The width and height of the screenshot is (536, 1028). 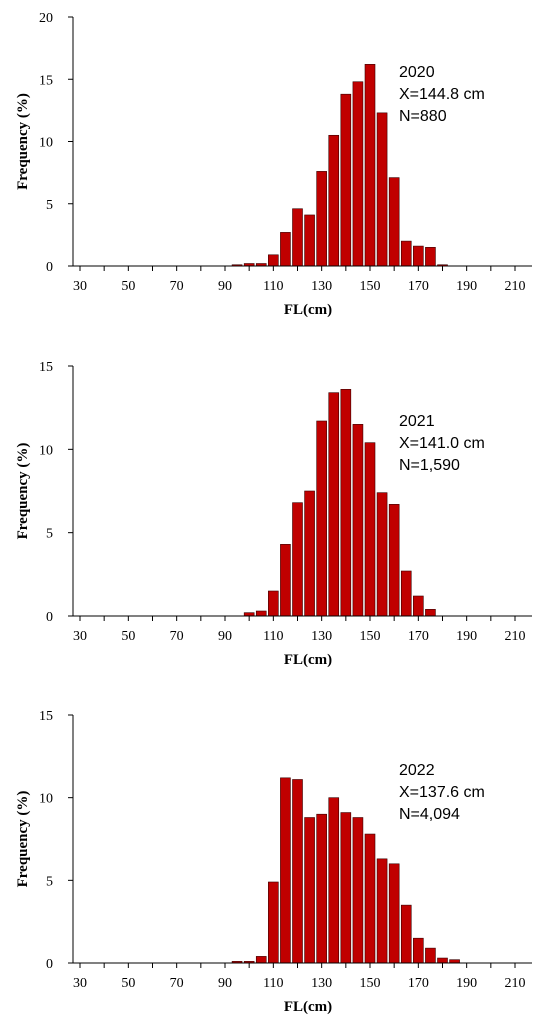 I want to click on y-tick-label: 20, so click(x=46, y=18).